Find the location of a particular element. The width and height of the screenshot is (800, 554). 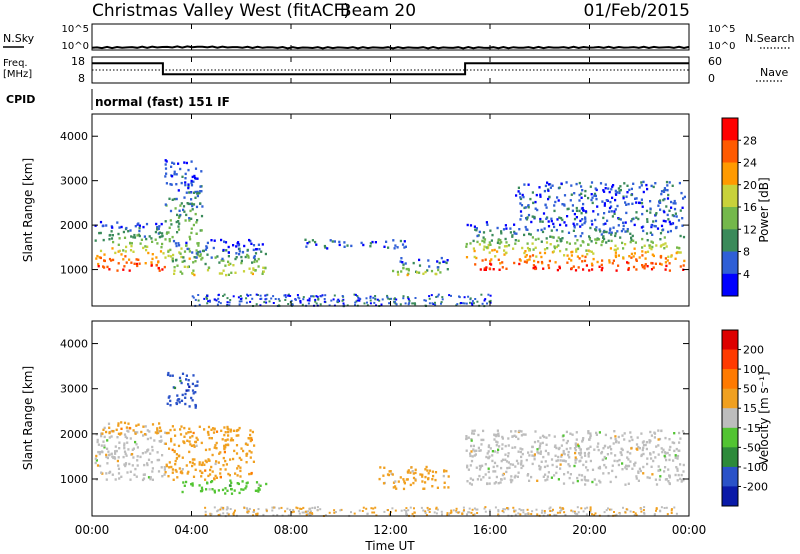

cpid-label: CPID is located at coordinates (20, 99).